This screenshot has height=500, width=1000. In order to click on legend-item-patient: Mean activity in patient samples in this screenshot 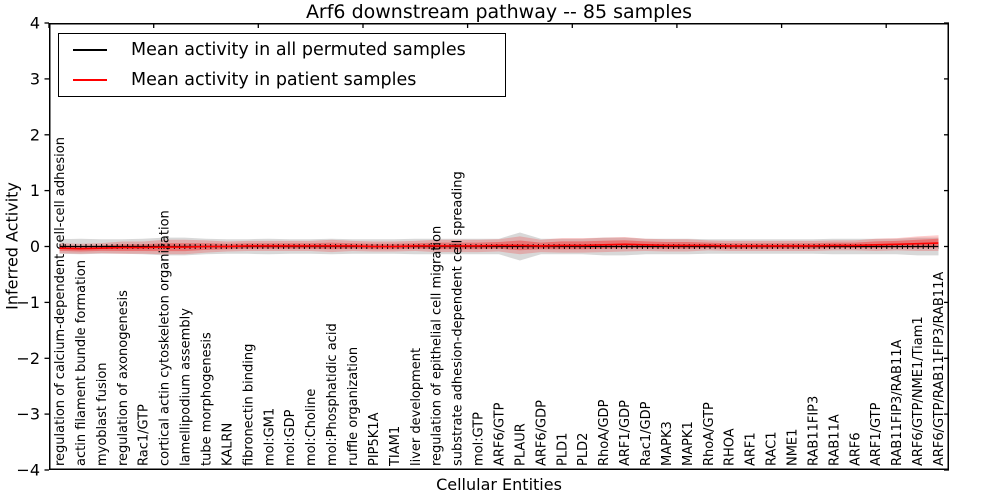, I will do `click(282, 80)`.